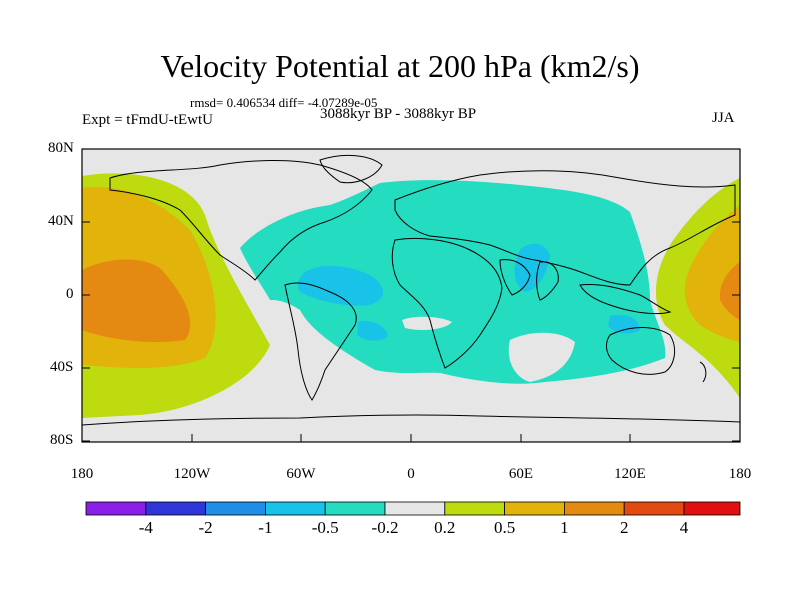 The width and height of the screenshot is (800, 600). I want to click on experiment-label: Expt = tFmdU-tEwtU, so click(147, 120).